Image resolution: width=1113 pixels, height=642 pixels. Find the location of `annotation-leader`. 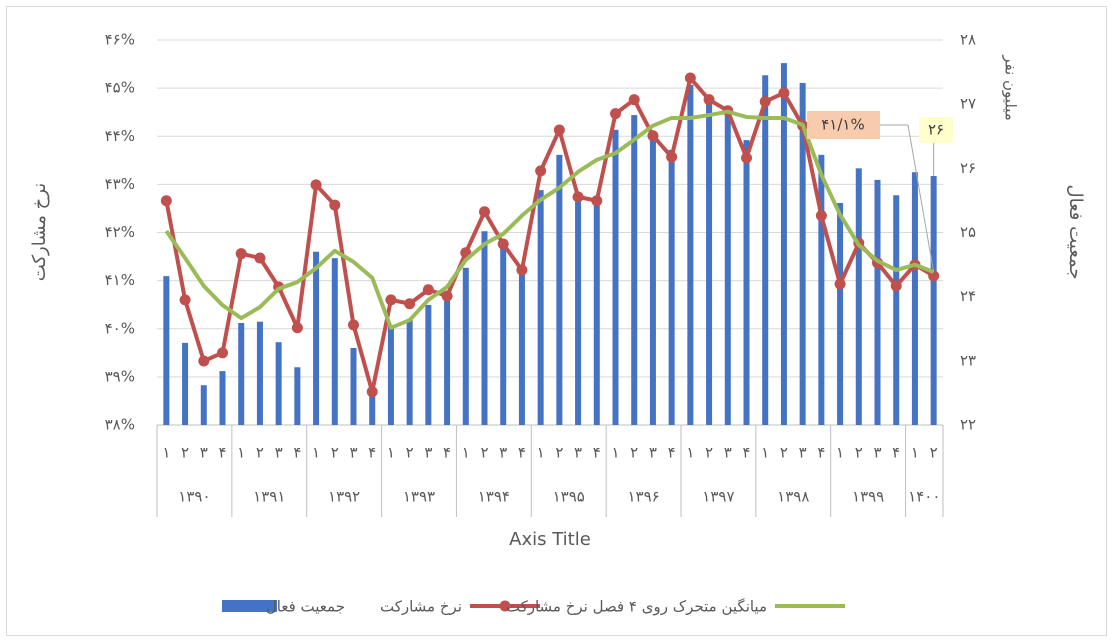

annotation-leader is located at coordinates (921, 198).